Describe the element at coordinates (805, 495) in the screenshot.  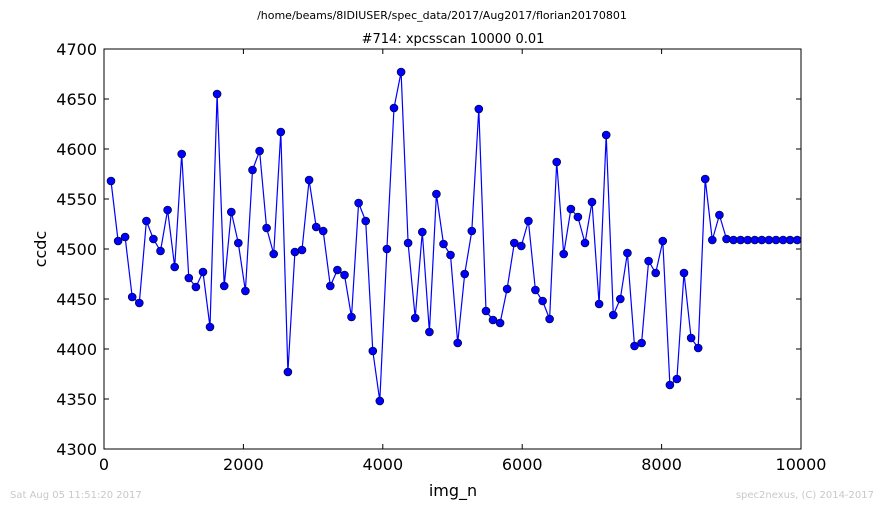
I see `footer-credit: spec2nexus, (C) 2014-2017` at that location.